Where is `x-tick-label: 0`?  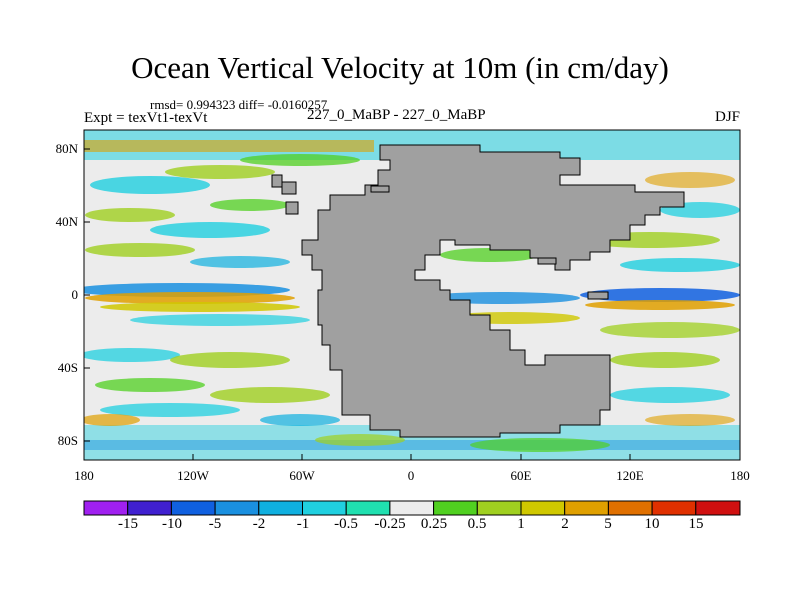 x-tick-label: 0 is located at coordinates (411, 475).